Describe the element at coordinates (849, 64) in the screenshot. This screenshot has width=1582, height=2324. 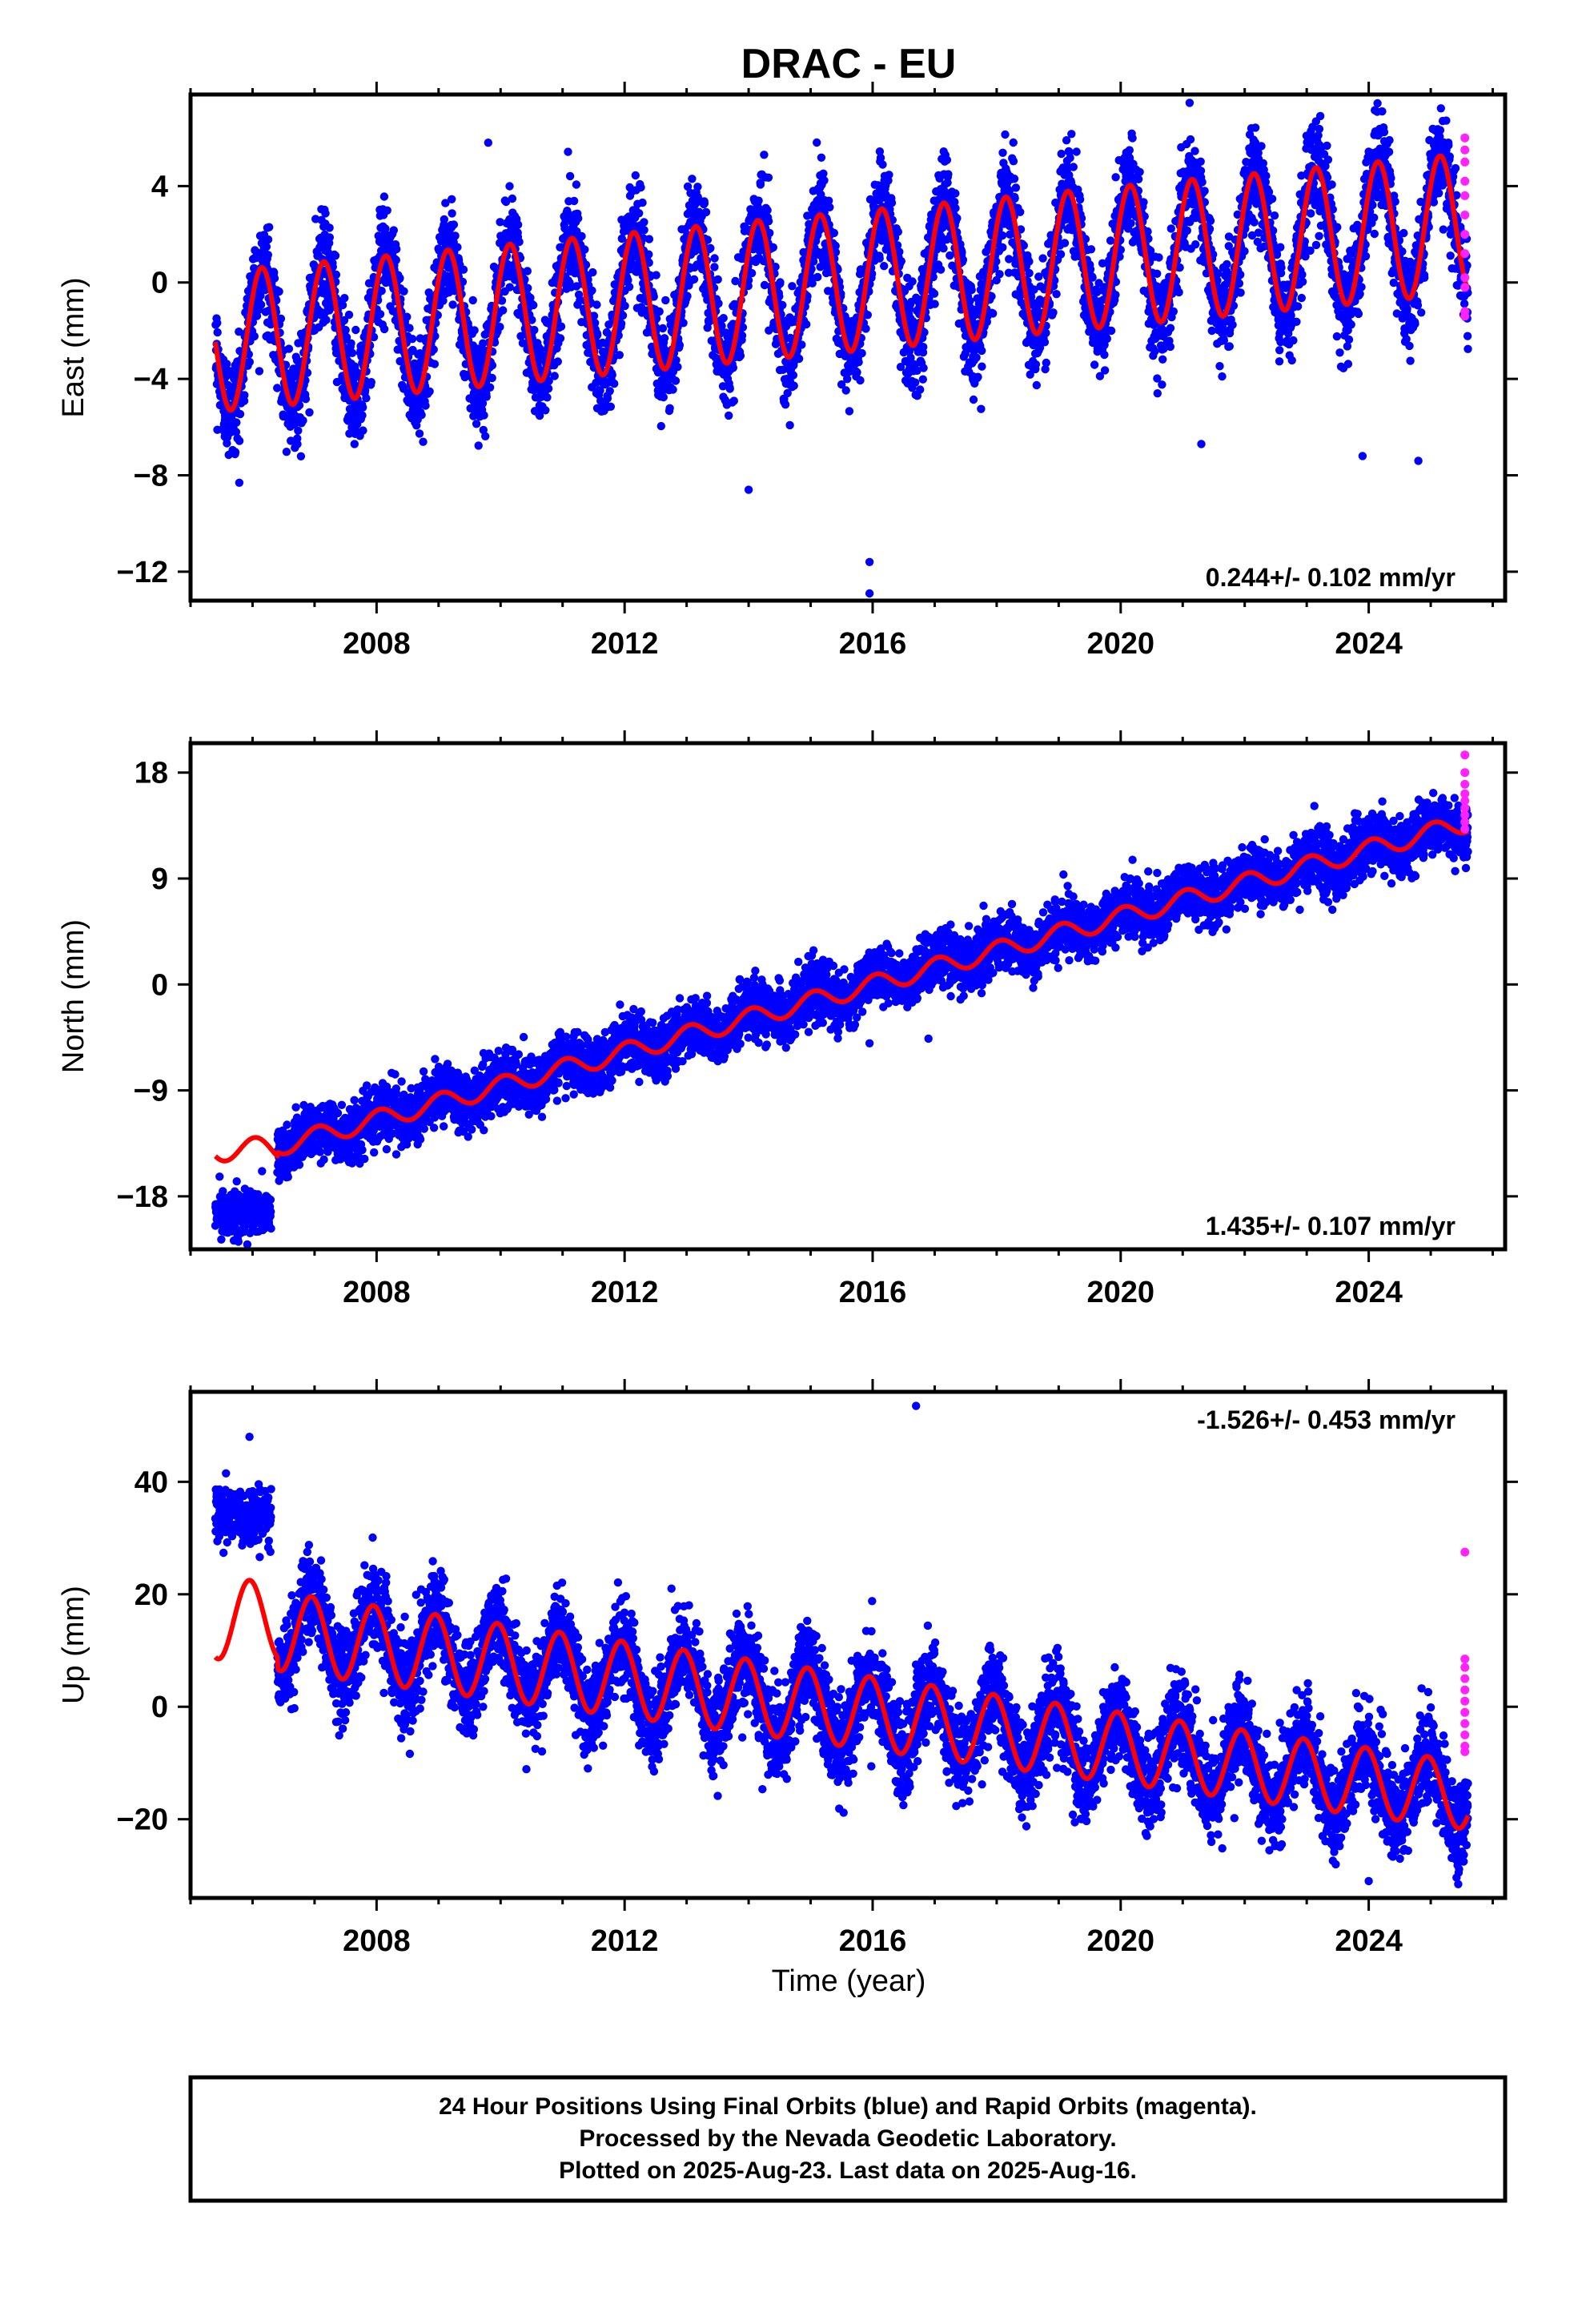
I see `figure-title: DRAC - EU` at that location.